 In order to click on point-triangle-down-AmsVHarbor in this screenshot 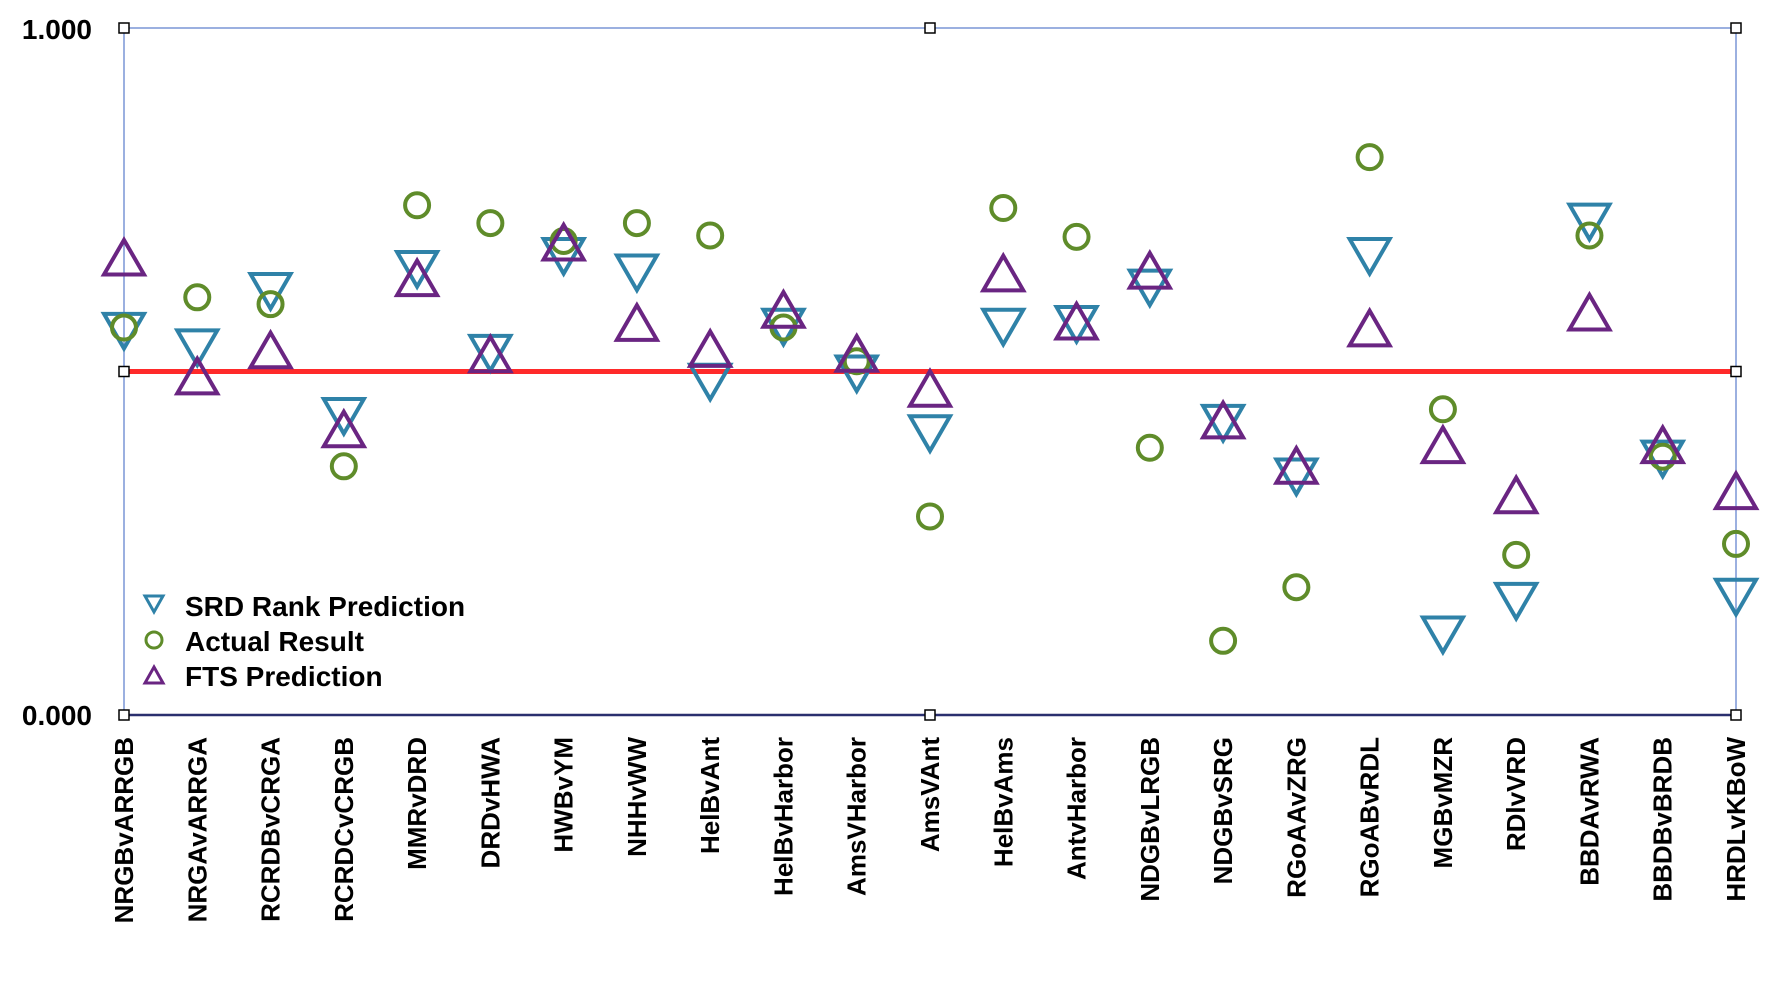, I will do `click(857, 375)`.